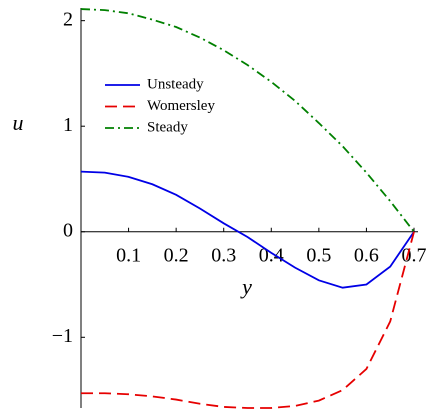  Describe the element at coordinates (175, 84) in the screenshot. I see `legend-label: Unsteady` at that location.